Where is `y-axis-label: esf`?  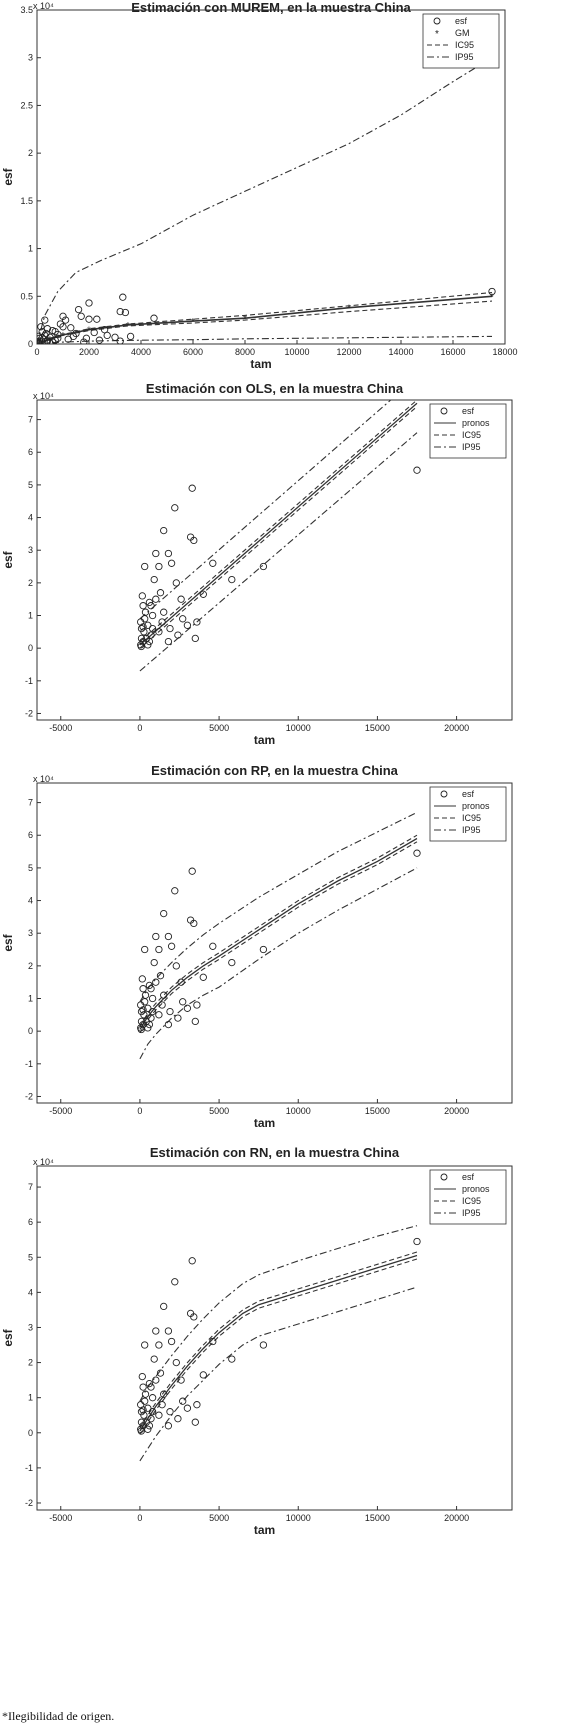 y-axis-label: esf is located at coordinates (8, 559).